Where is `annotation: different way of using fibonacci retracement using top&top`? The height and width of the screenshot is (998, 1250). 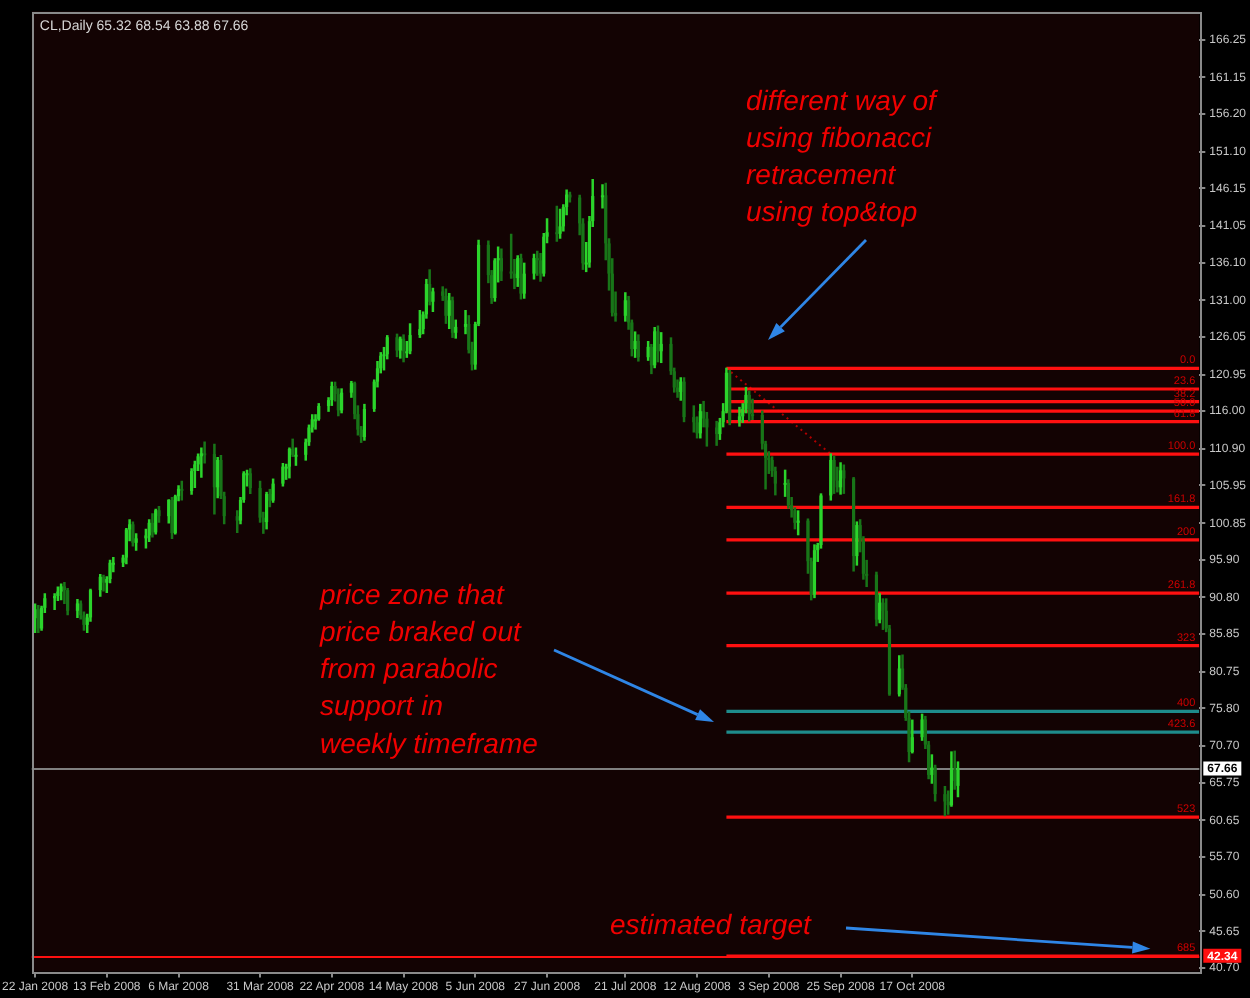
annotation: different way of using fibonacci retracement using top&top is located at coordinates (843, 155).